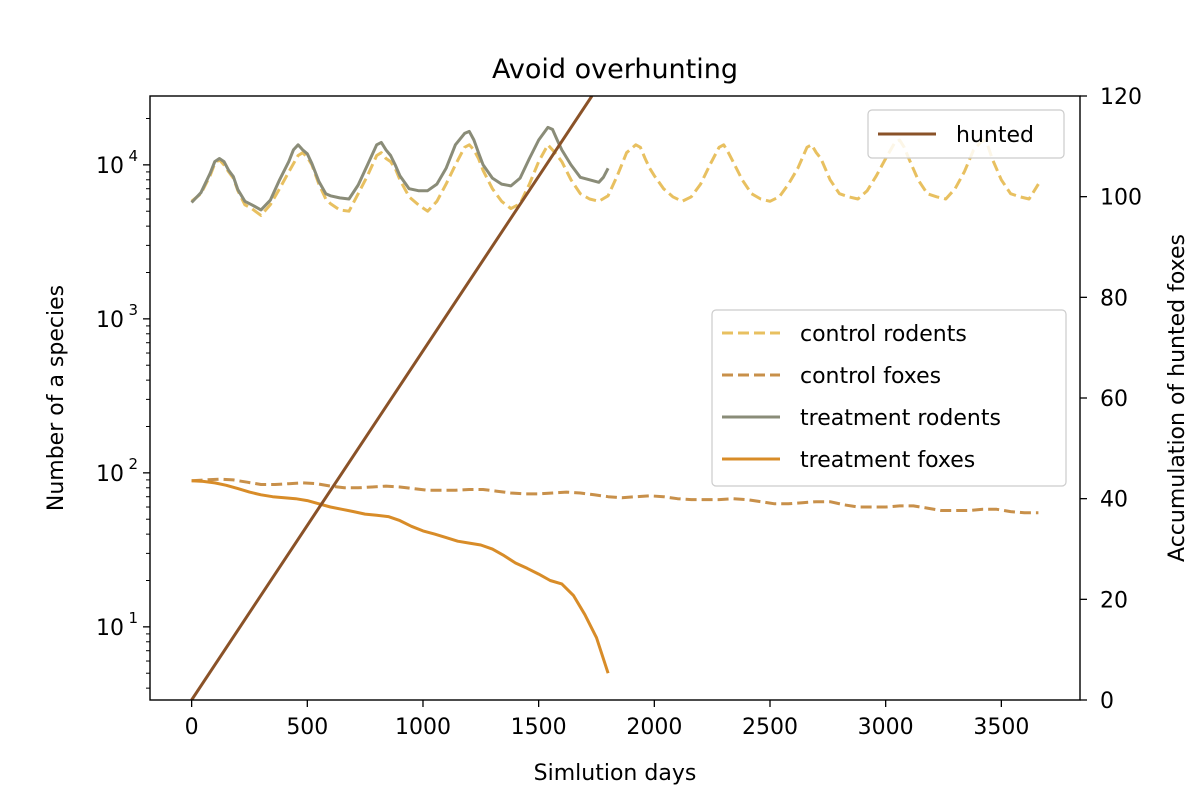 This screenshot has height=800, width=1200. What do you see at coordinates (870, 376) in the screenshot?
I see `legend-label-control-foxes: control foxes` at bounding box center [870, 376].